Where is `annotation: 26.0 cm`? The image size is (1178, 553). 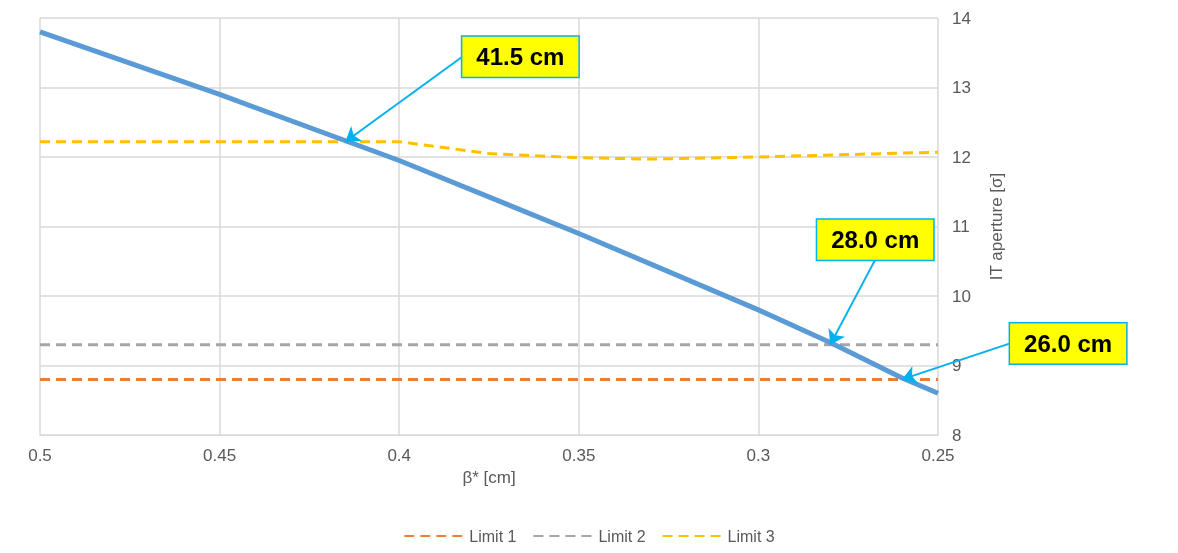 annotation: 26.0 cm is located at coordinates (1068, 343).